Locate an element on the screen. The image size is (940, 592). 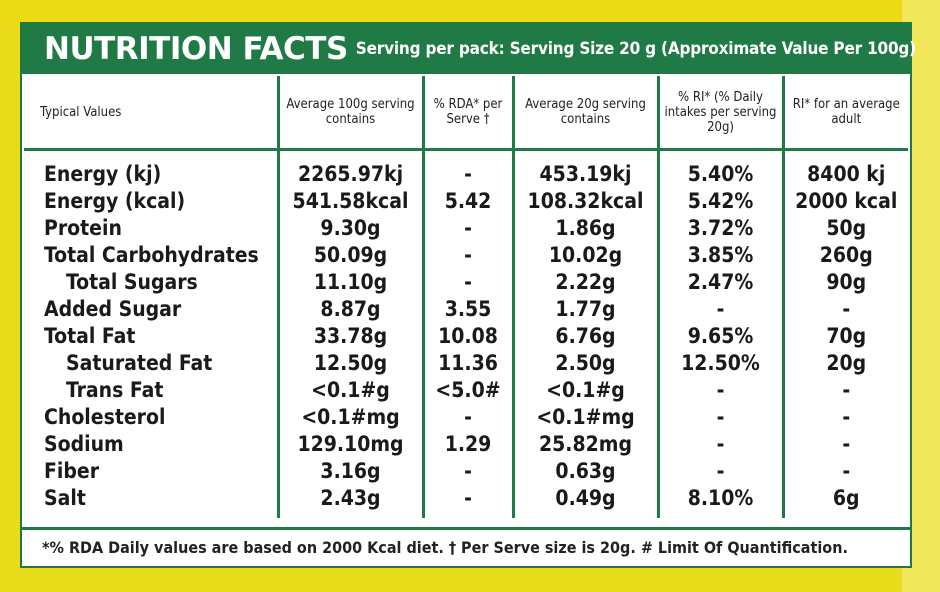
value-per100: 129.10mg is located at coordinates (351, 444).